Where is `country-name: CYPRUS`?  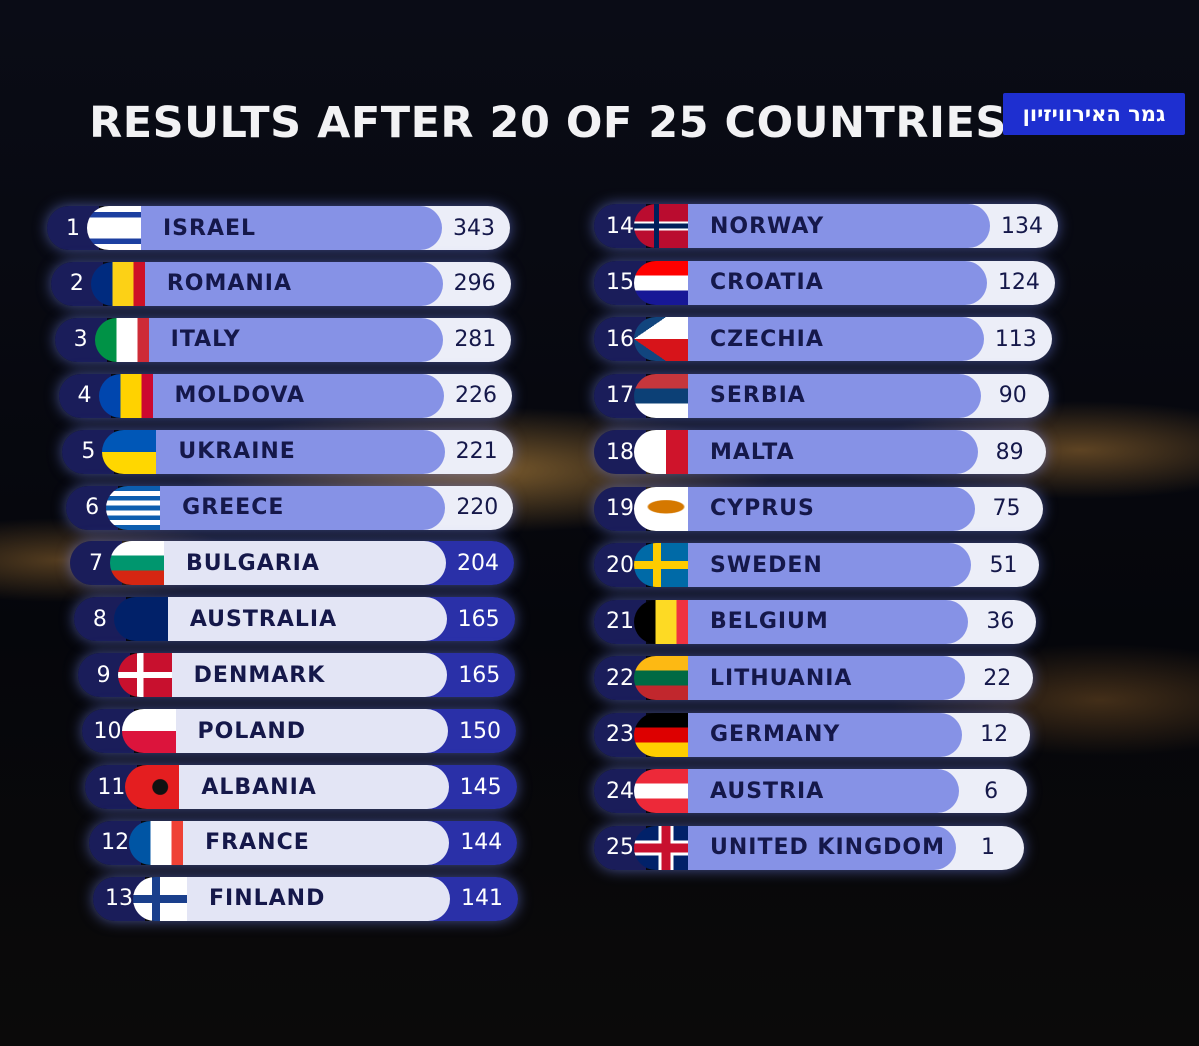
country-name: CYPRUS is located at coordinates (831, 508).